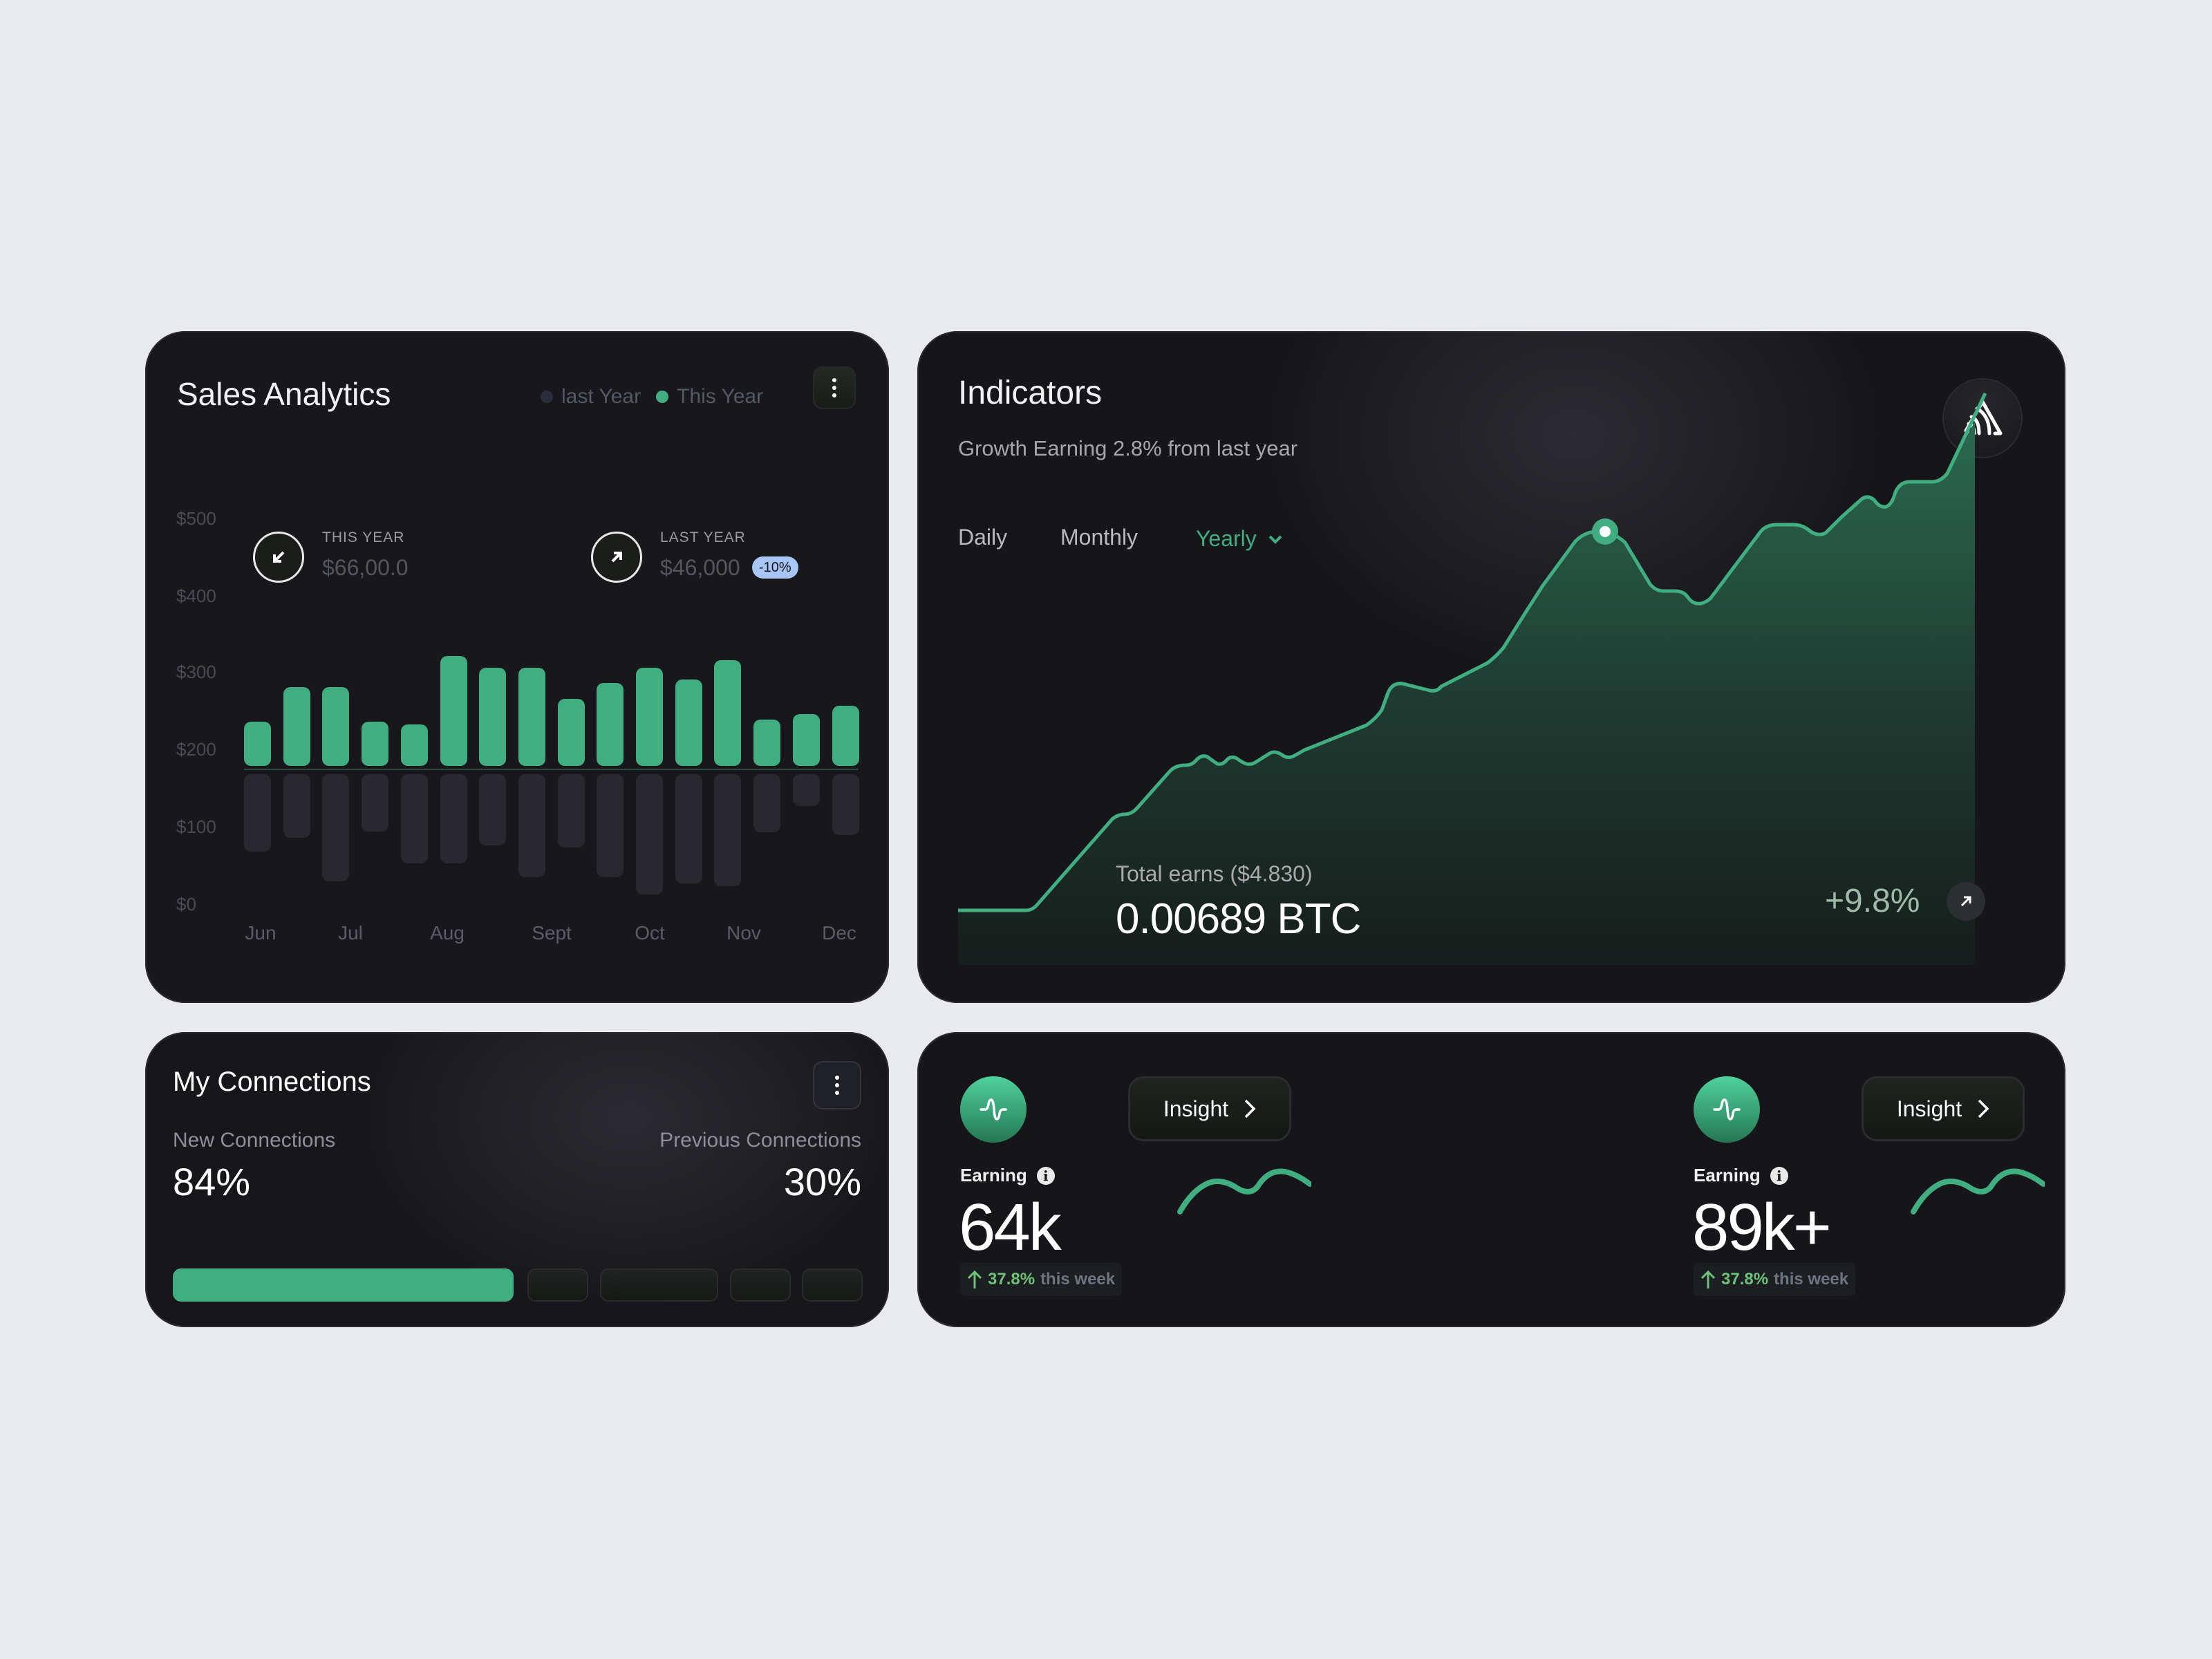 The image size is (2212, 1659). Describe the element at coordinates (344, 1285) in the screenshot. I see `progress-bar-fill` at that location.